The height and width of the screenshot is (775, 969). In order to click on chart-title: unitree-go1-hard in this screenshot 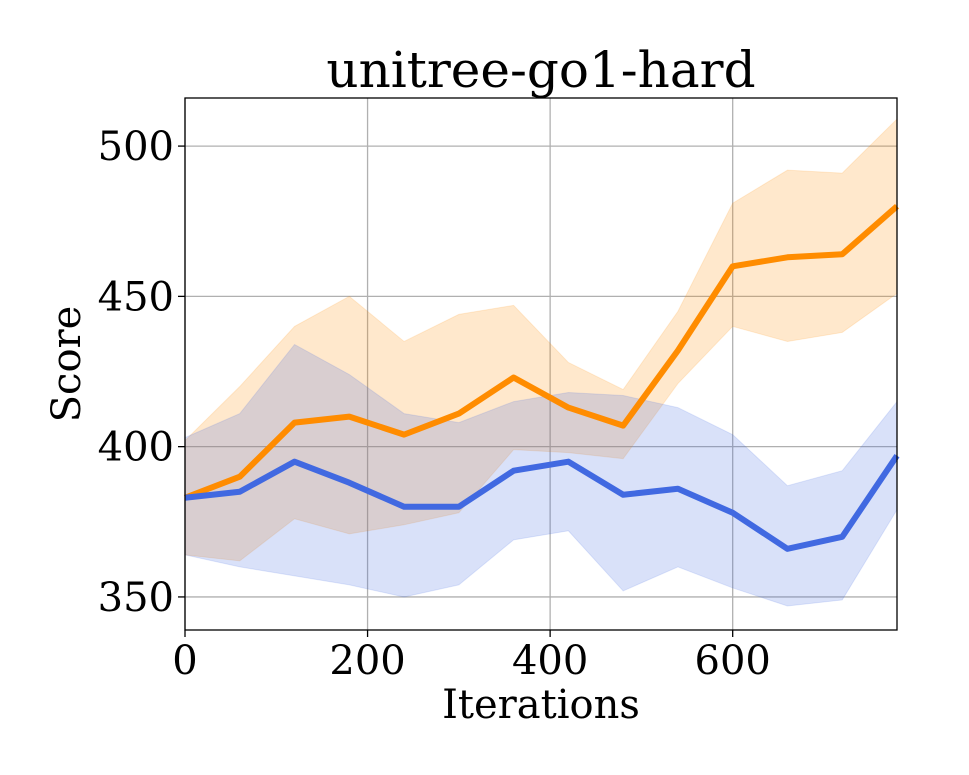, I will do `click(540, 70)`.